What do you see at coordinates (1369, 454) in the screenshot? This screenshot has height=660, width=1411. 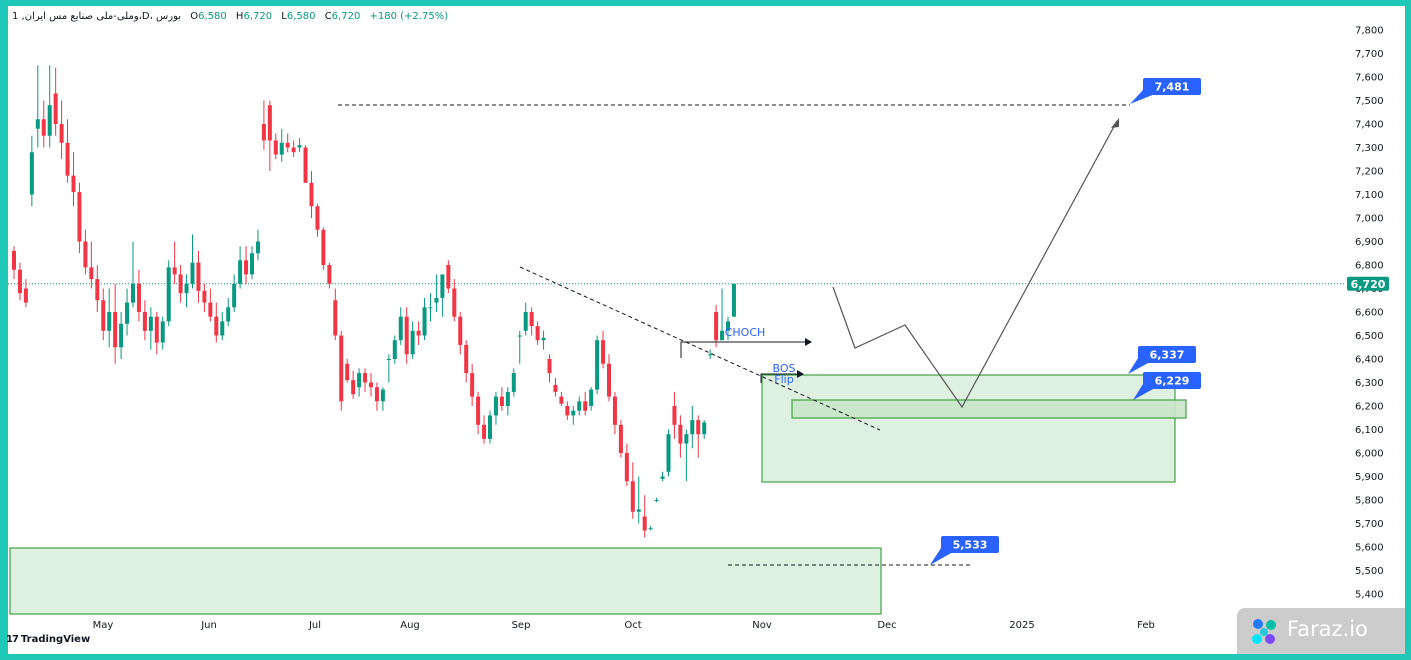 I see `y-tick-label: 6,000` at bounding box center [1369, 454].